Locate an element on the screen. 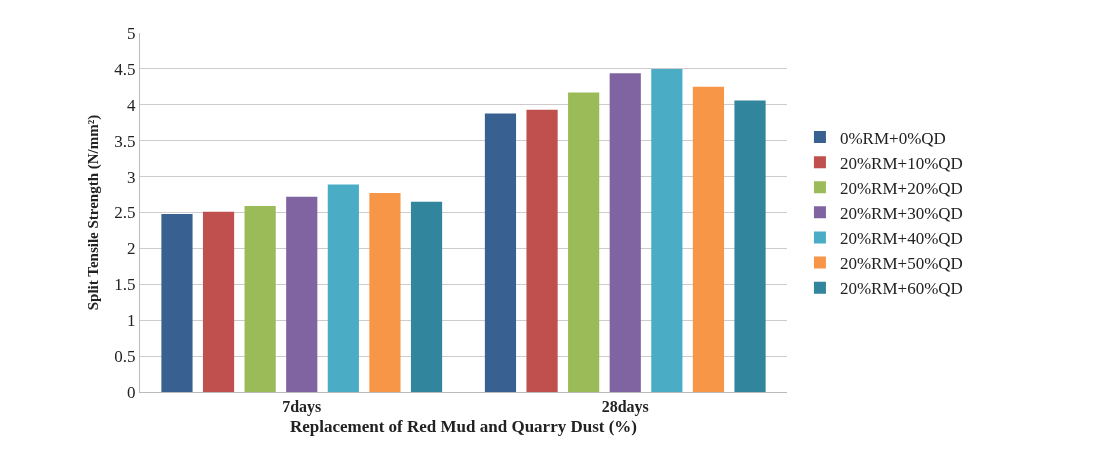 This screenshot has height=468, width=1097. x-tick-label: 7days is located at coordinates (302, 407).